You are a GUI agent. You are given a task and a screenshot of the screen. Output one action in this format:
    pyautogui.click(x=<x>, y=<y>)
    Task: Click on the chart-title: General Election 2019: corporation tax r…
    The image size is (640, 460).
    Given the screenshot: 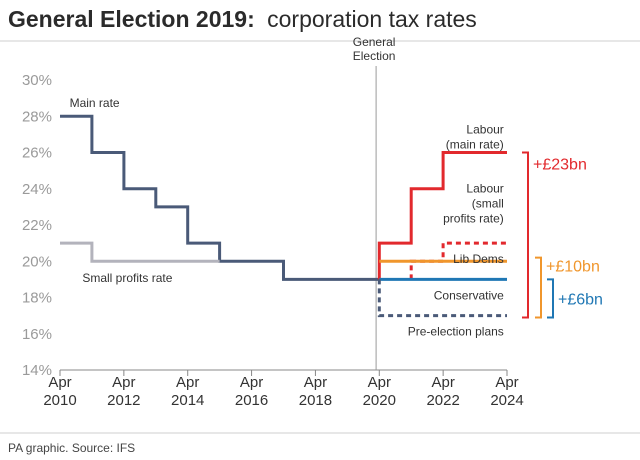 What is the action you would take?
    pyautogui.click(x=242, y=19)
    